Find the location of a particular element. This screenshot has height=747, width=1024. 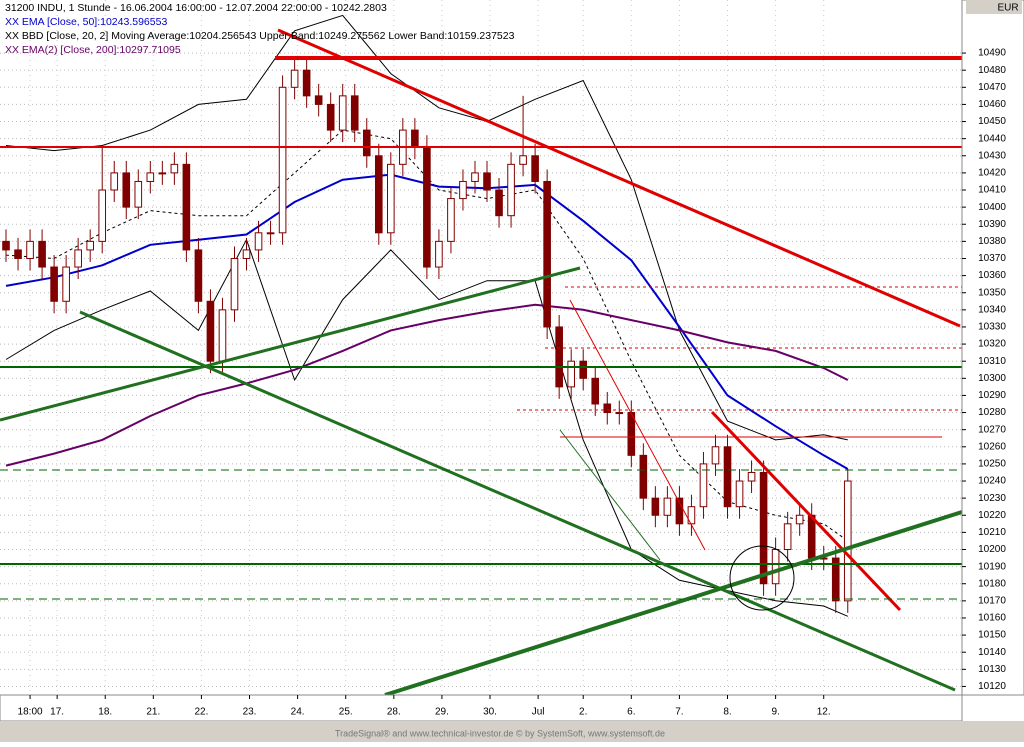

y-tick-label: 10480 is located at coordinates (992, 70).